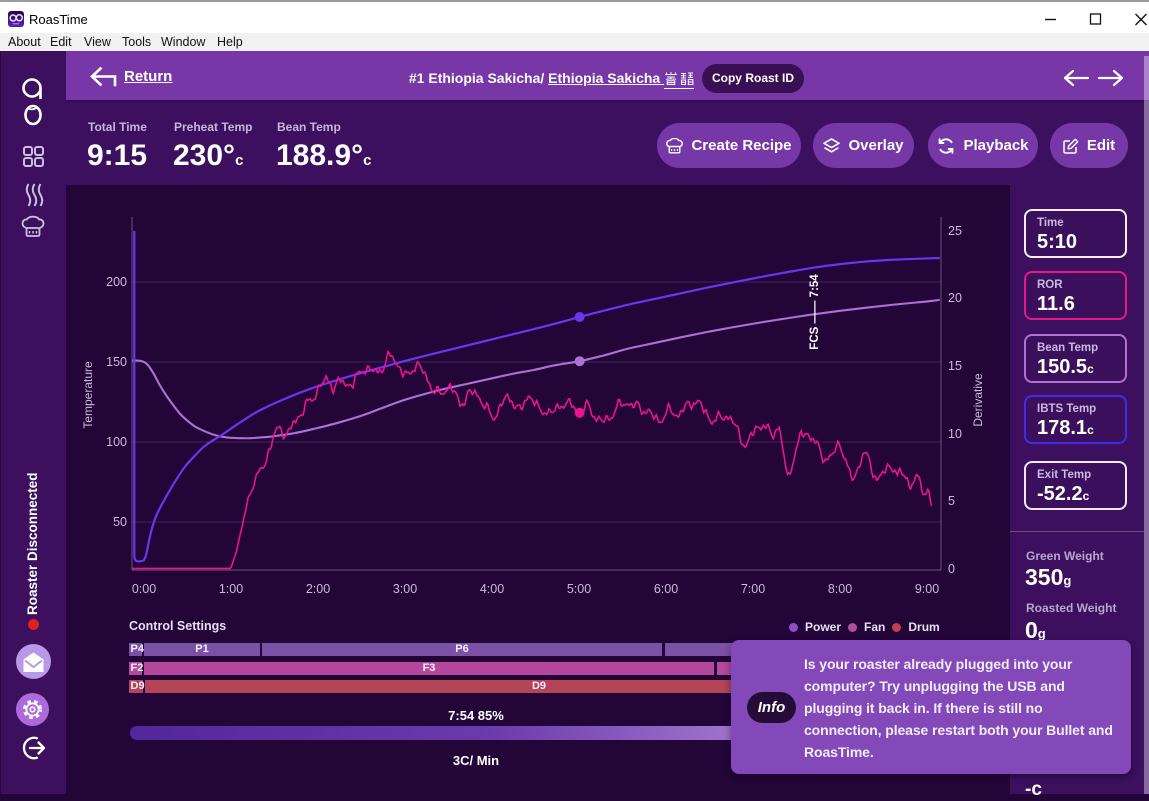 The height and width of the screenshot is (801, 1149). What do you see at coordinates (978, 400) in the screenshot?
I see `svg-text: Derivative` at bounding box center [978, 400].